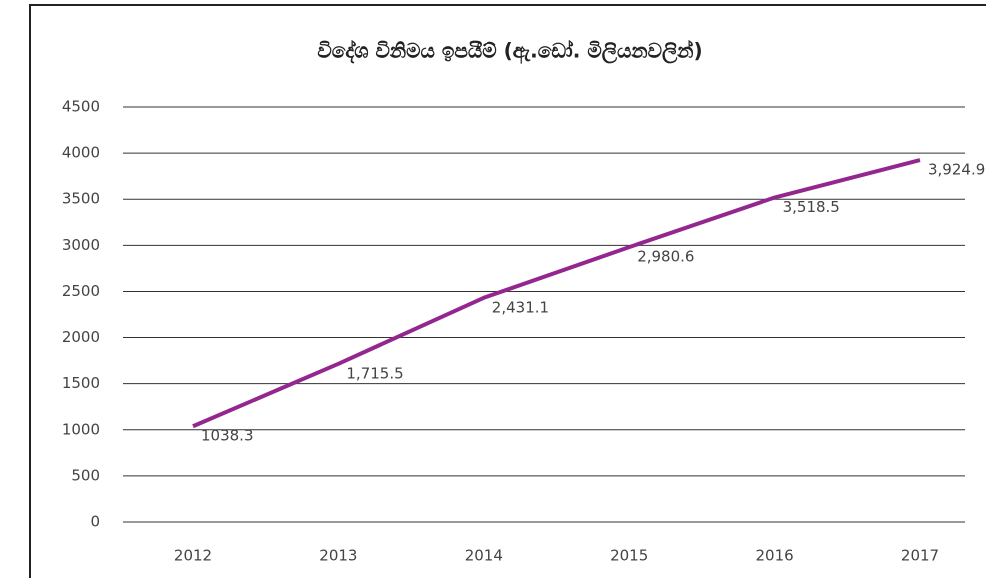 This screenshot has width=986, height=578. What do you see at coordinates (520, 307) in the screenshot?
I see `data-label: 2,431.1` at bounding box center [520, 307].